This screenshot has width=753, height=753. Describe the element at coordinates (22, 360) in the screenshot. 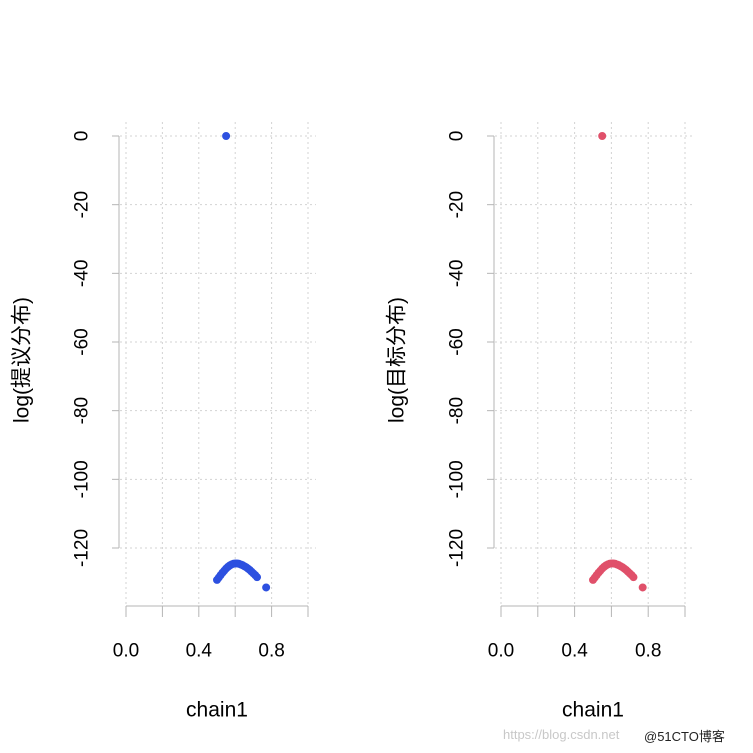

I see `y-axis-title: log(提议分布)` at that location.